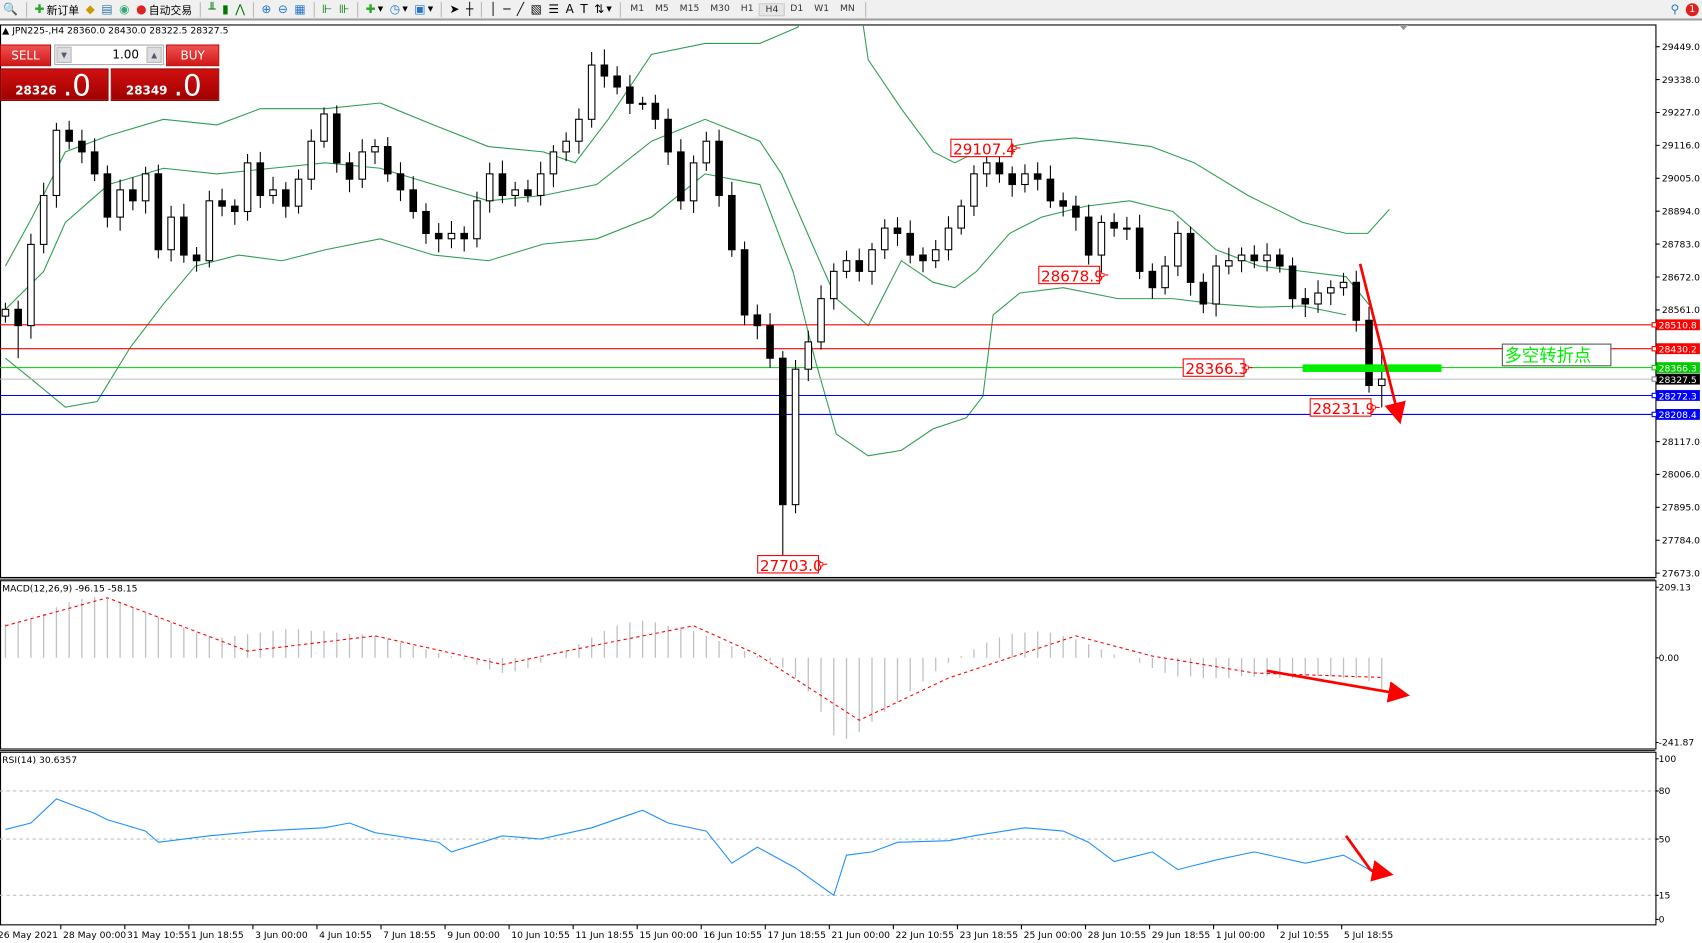  Describe the element at coordinates (1692, 9) in the screenshot. I see `notifications-button: 1` at that location.